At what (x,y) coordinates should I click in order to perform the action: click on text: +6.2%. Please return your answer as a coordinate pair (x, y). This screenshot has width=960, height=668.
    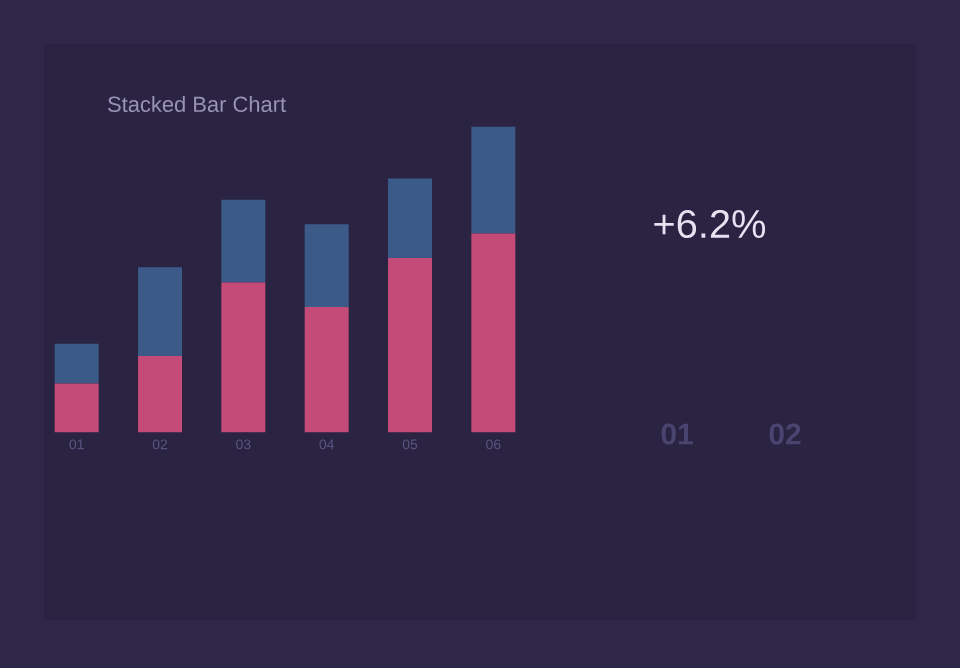
    Looking at the image, I should click on (710, 224).